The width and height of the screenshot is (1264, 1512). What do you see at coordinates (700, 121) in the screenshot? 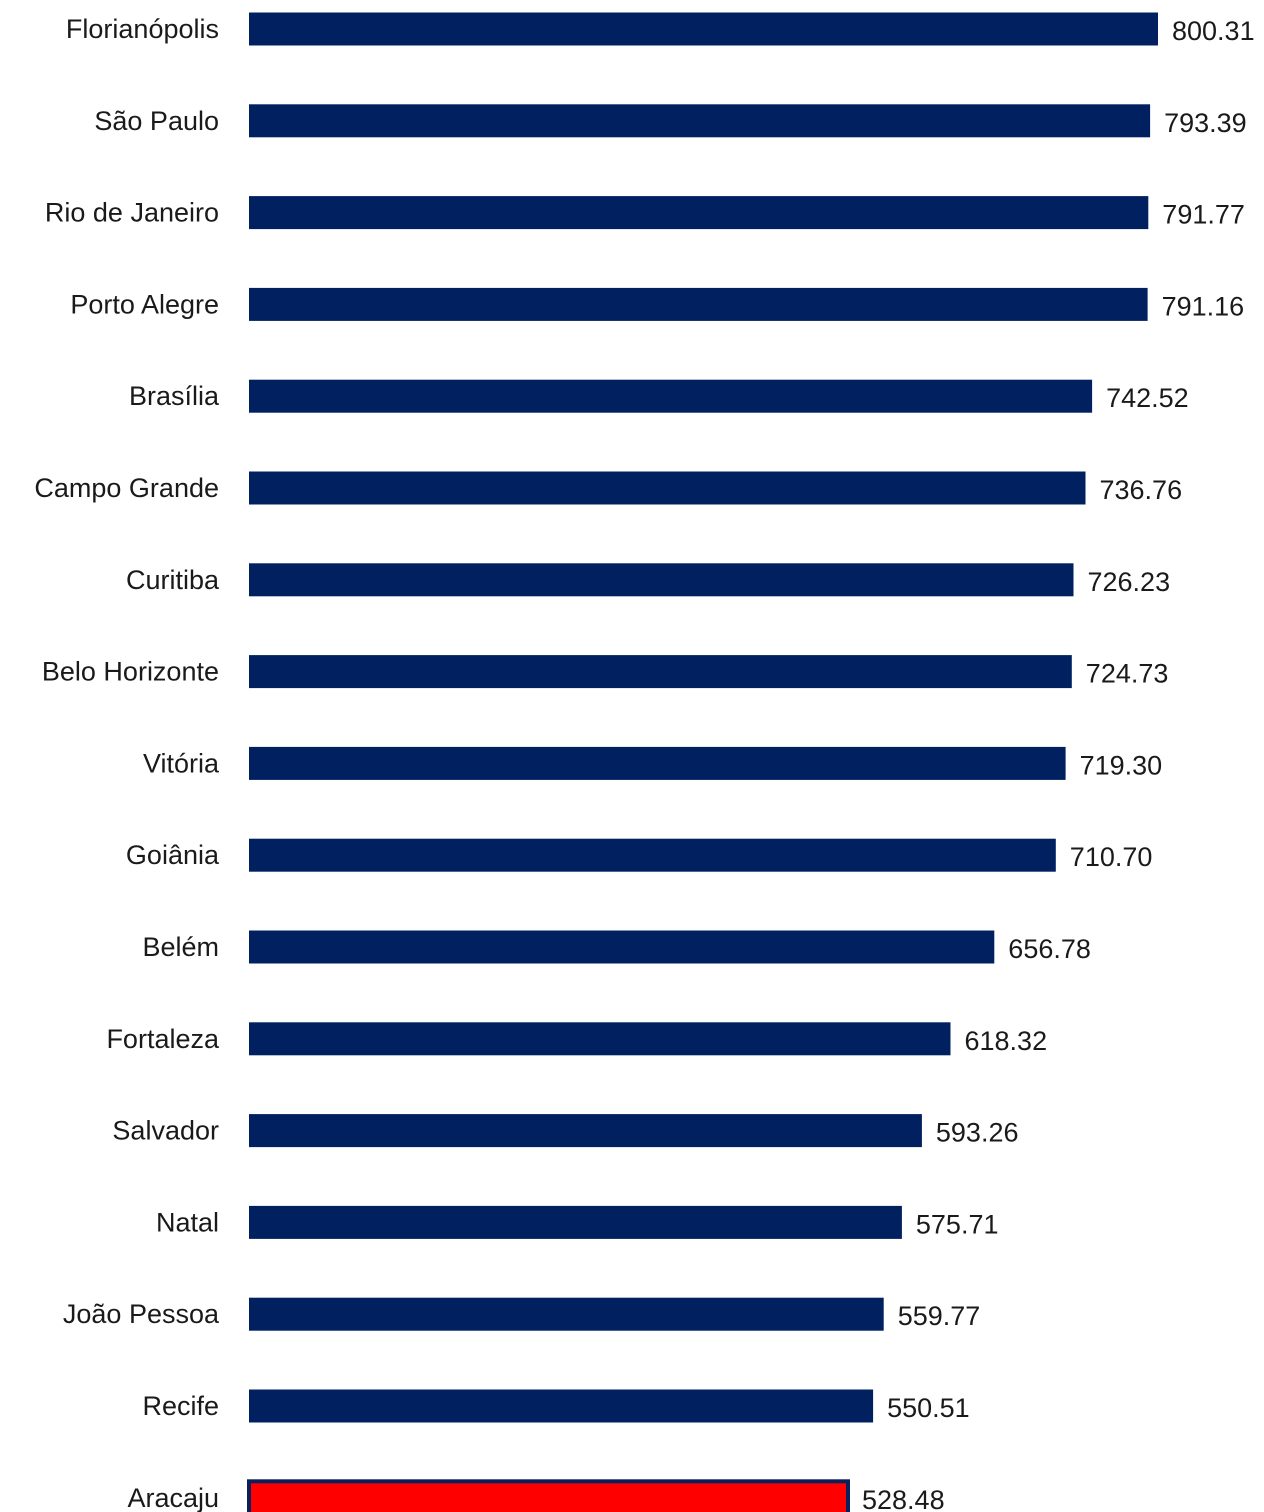
I see `bar-sao-paulo` at bounding box center [700, 121].